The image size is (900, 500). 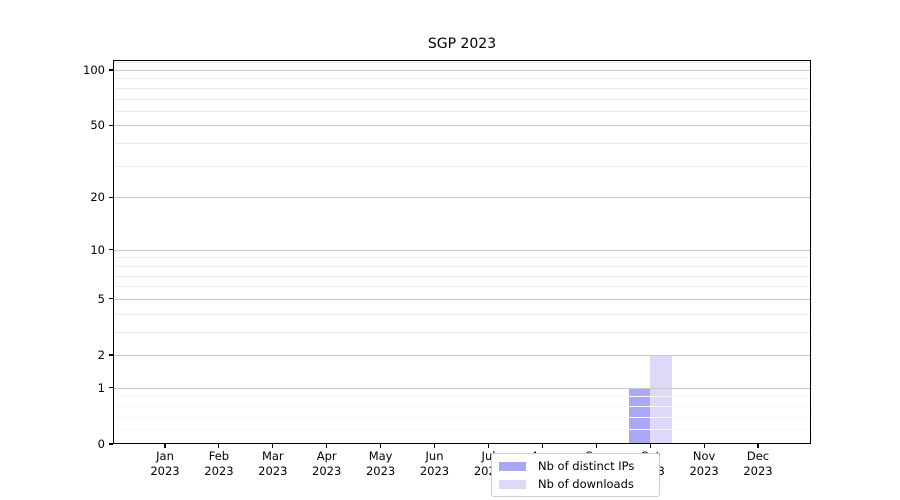 What do you see at coordinates (380, 463) in the screenshot?
I see `x-tick-label: May 2023` at bounding box center [380, 463].